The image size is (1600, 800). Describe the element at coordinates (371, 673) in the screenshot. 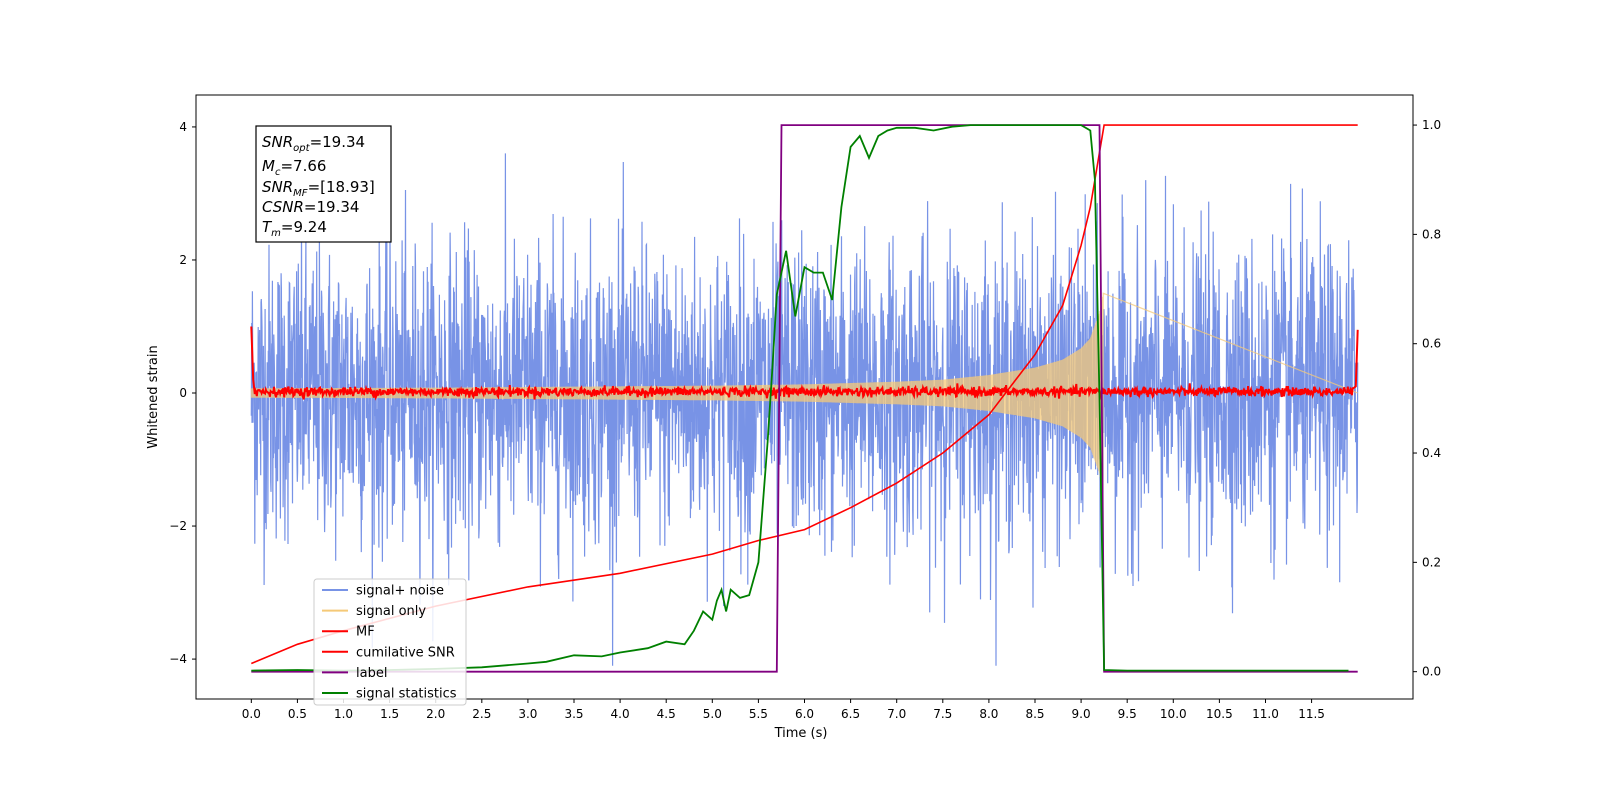

I see `legend-label: label` at that location.